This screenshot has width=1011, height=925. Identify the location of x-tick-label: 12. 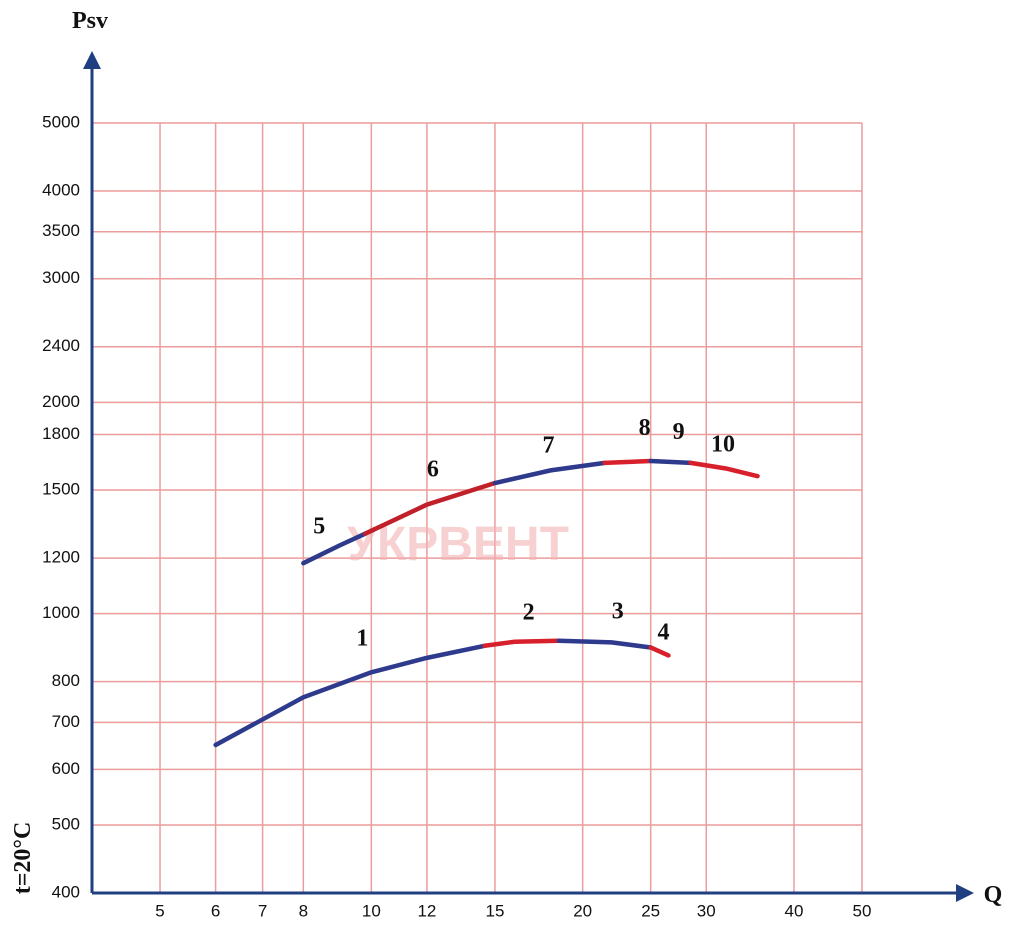
(426, 910).